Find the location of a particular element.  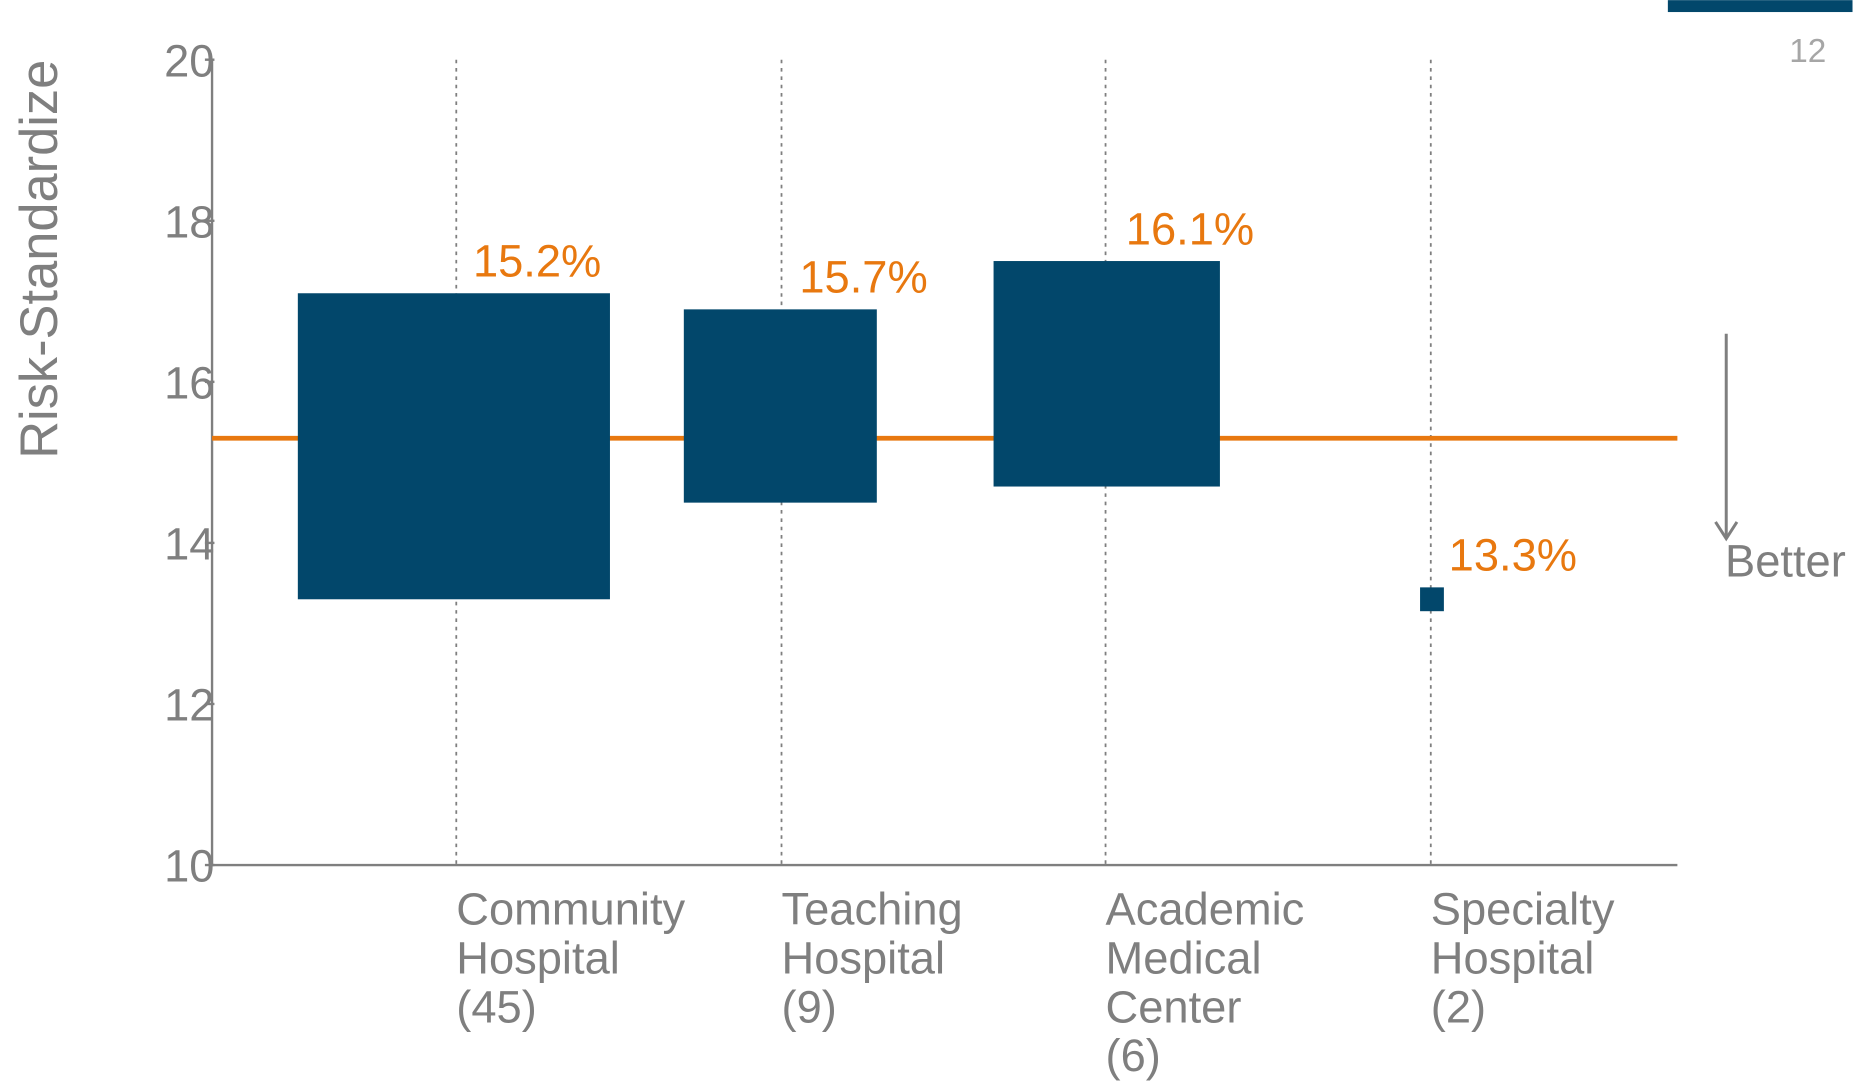

x-tick-label: Academic Medical Center (6) is located at coordinates (1205, 983).